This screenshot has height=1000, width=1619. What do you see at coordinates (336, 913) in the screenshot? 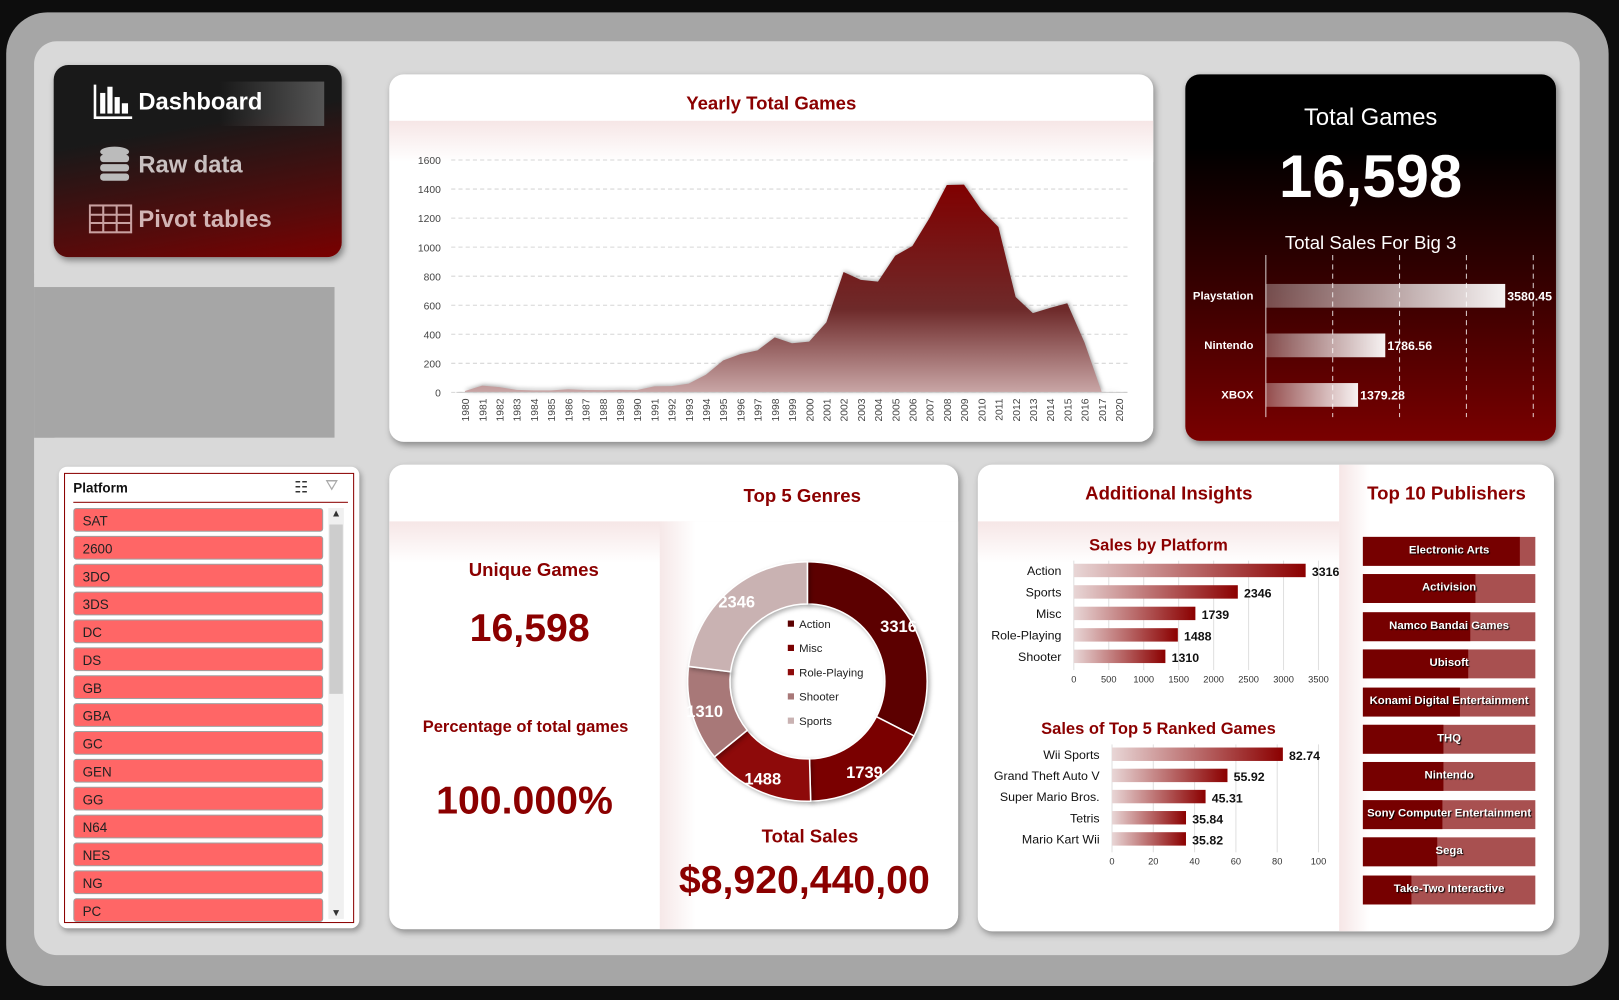
I see `scroll-down-icon: ▼` at bounding box center [336, 913].